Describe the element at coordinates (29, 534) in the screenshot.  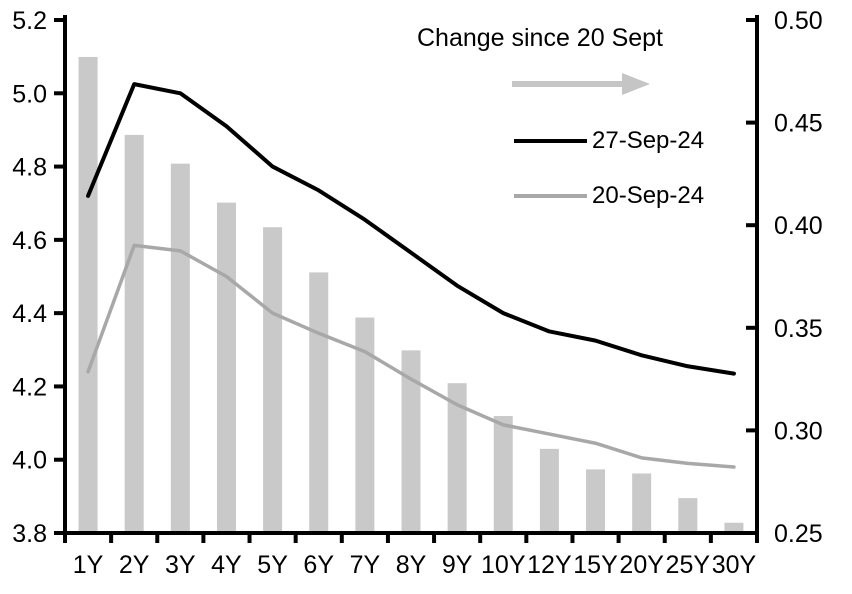
I see `left-axis-tick-label: 3.8` at that location.